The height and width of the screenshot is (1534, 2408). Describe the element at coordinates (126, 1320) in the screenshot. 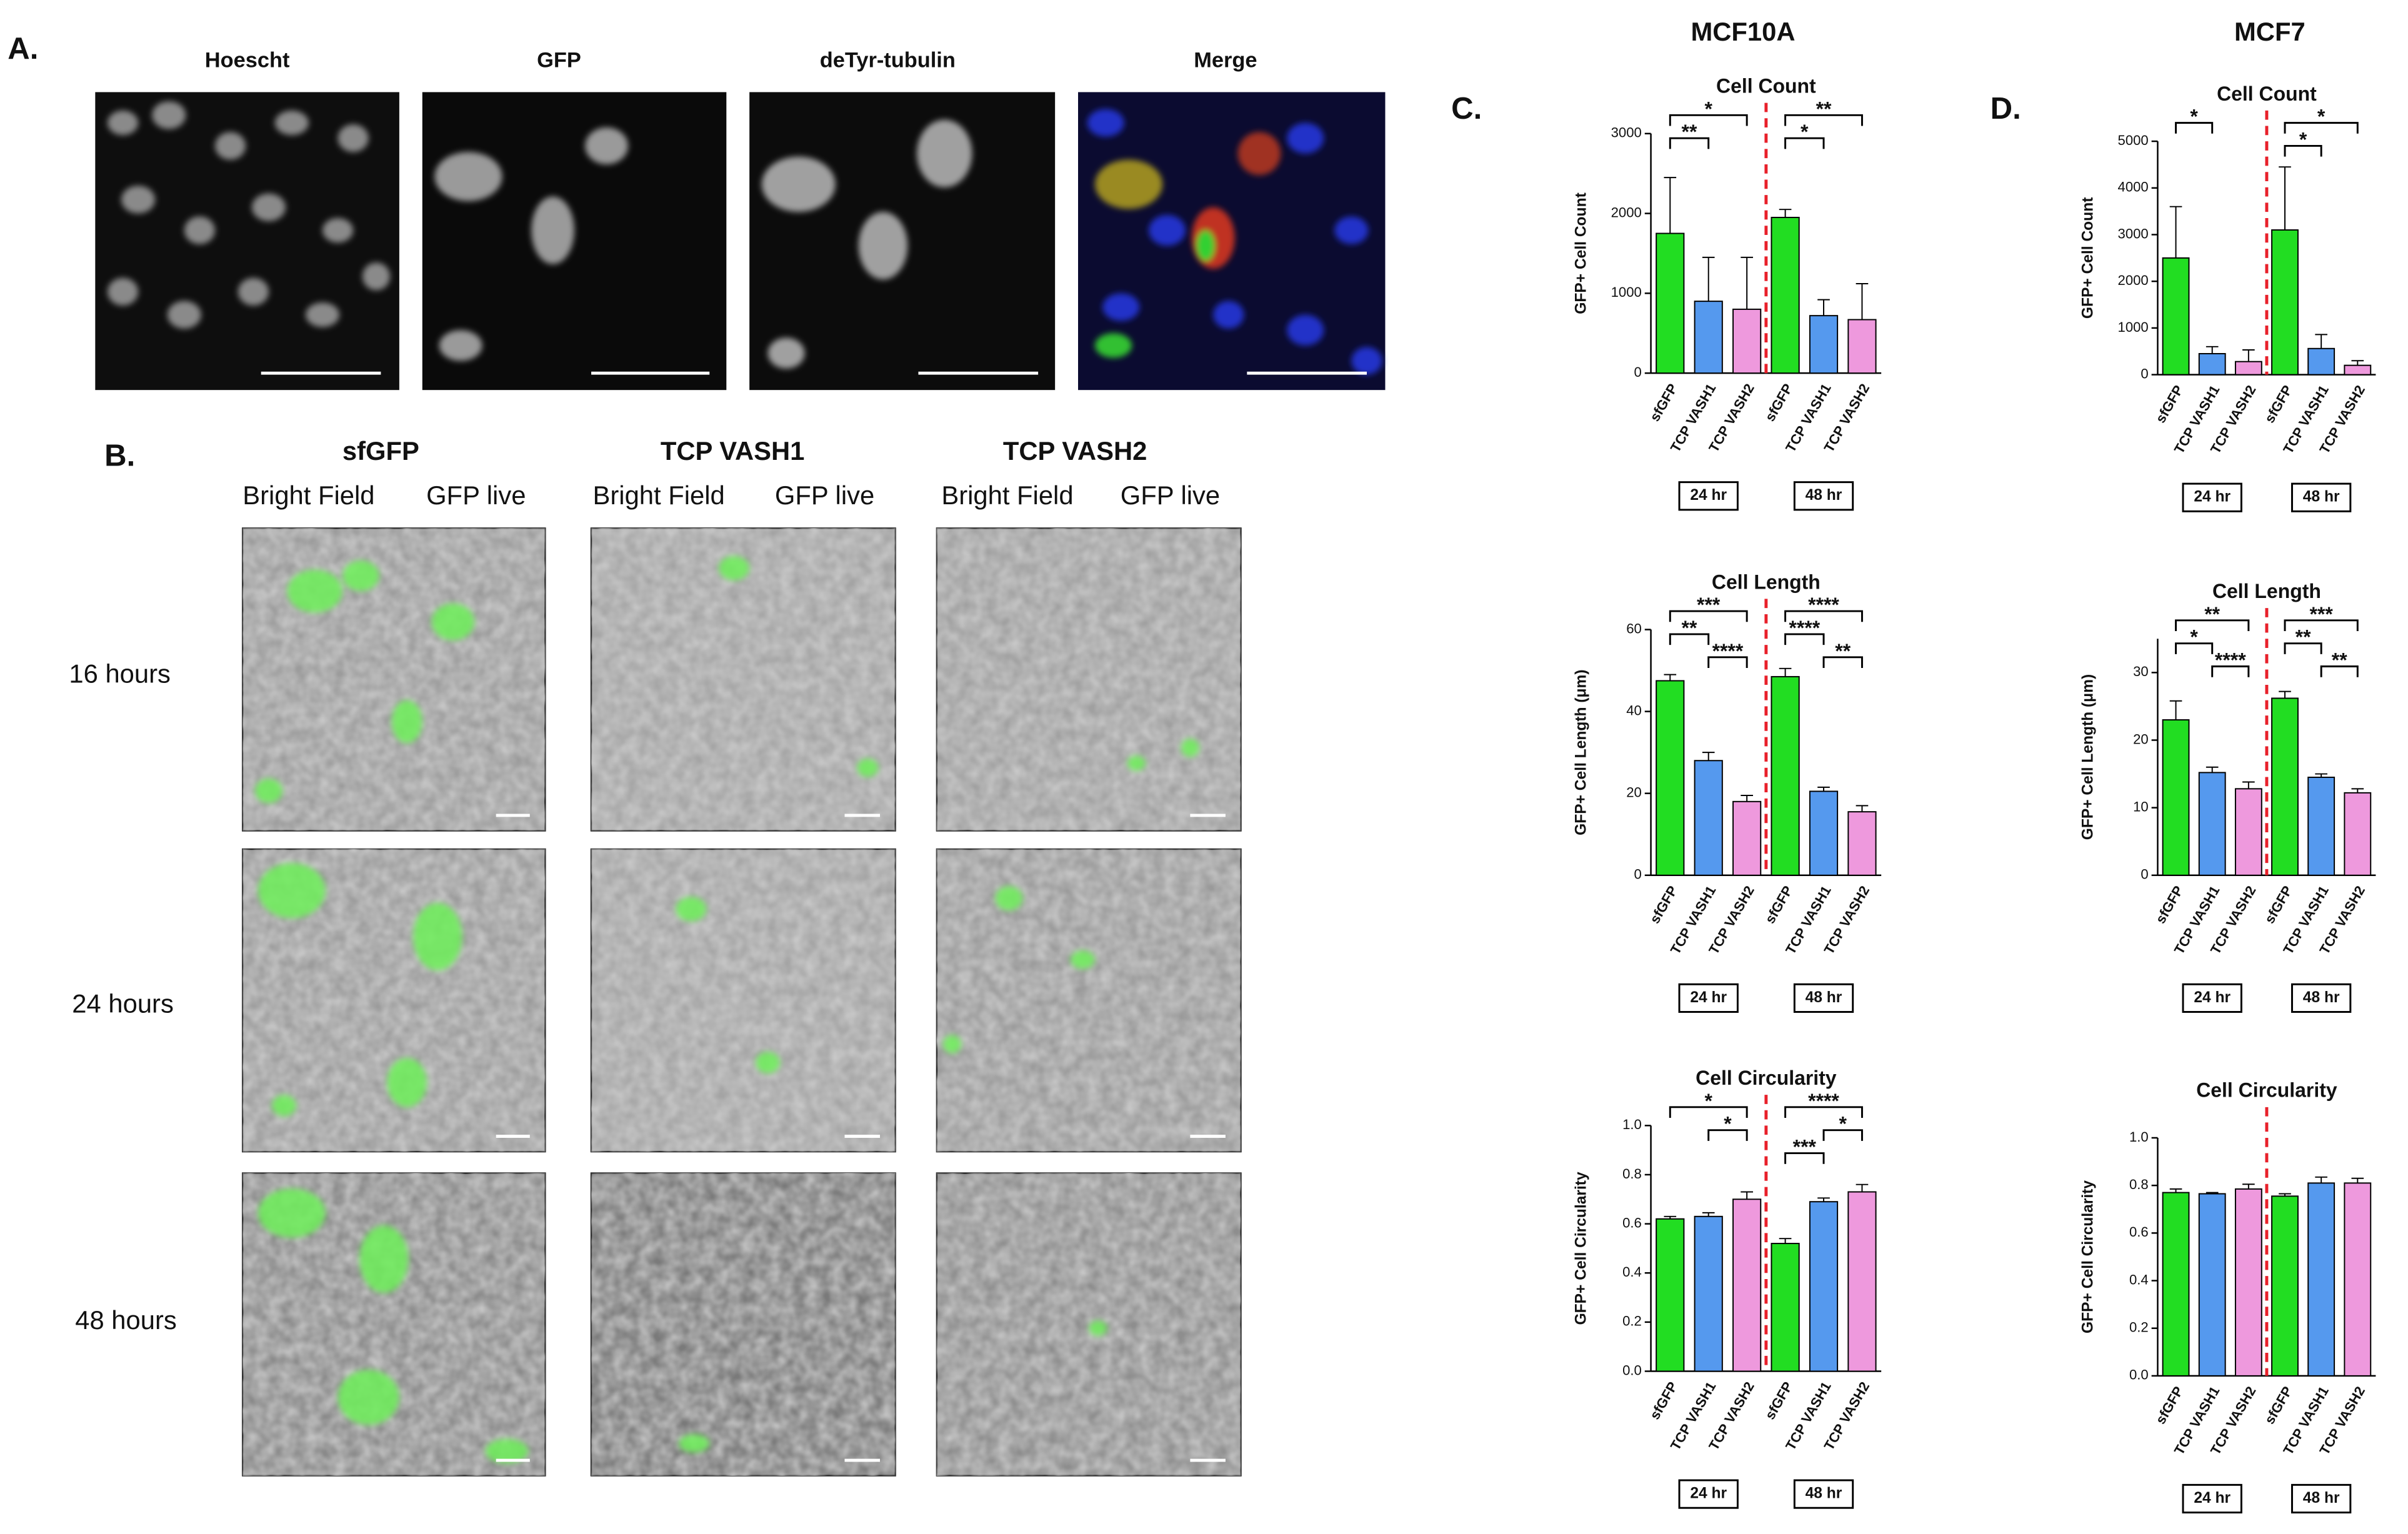

I see `row-label: 48 hours` at that location.